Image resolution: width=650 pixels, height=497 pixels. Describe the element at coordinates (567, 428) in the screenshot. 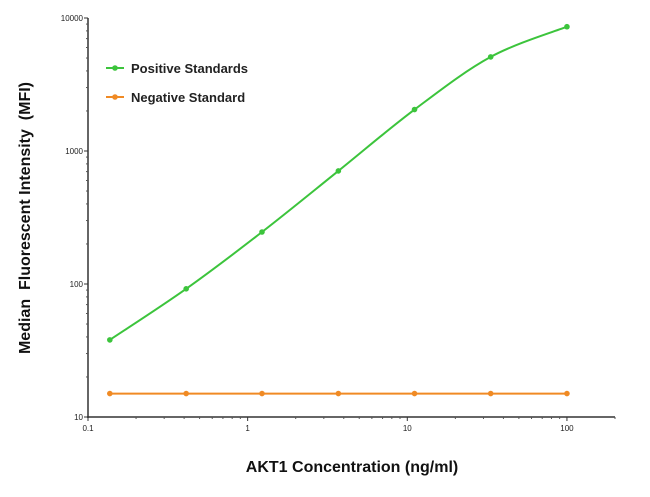

I see `x-tick-label: 100` at that location.